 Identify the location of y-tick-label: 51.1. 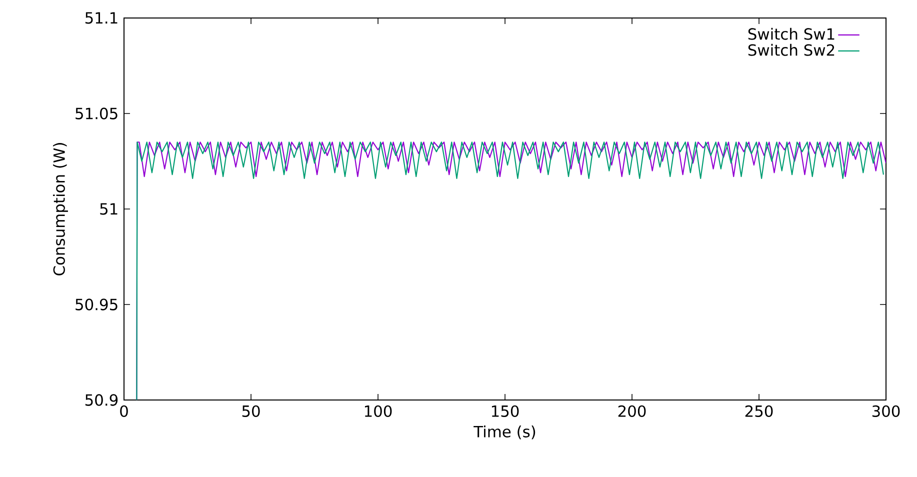
(101, 18).